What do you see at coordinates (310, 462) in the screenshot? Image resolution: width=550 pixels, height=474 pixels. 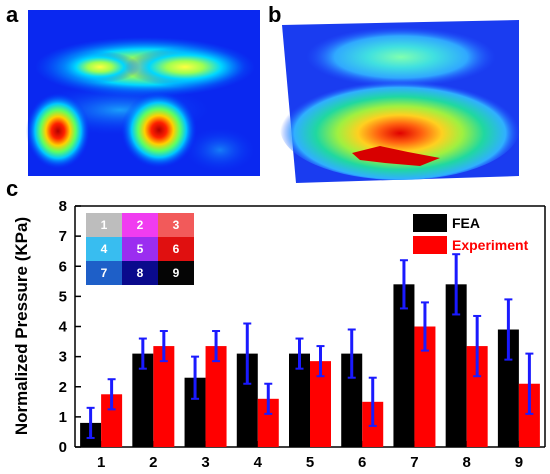 I see `x-tick-label: 5` at bounding box center [310, 462].